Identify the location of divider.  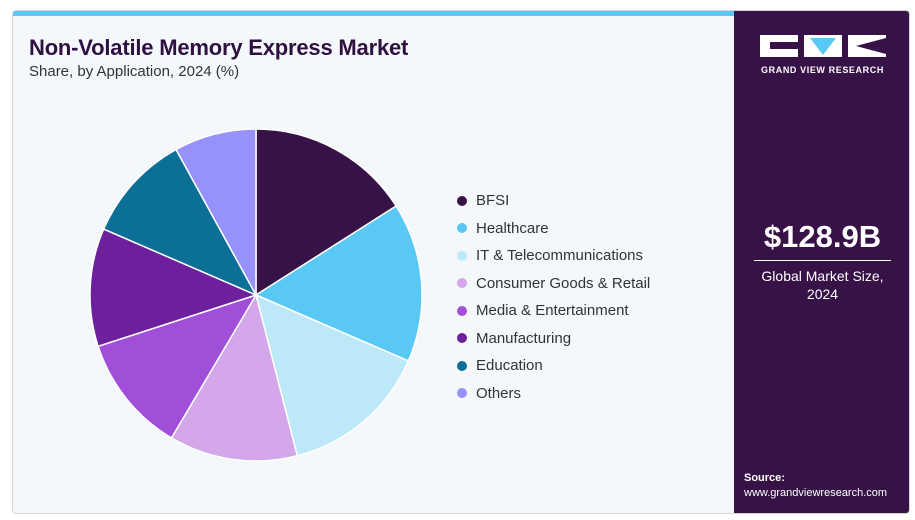
(822, 260).